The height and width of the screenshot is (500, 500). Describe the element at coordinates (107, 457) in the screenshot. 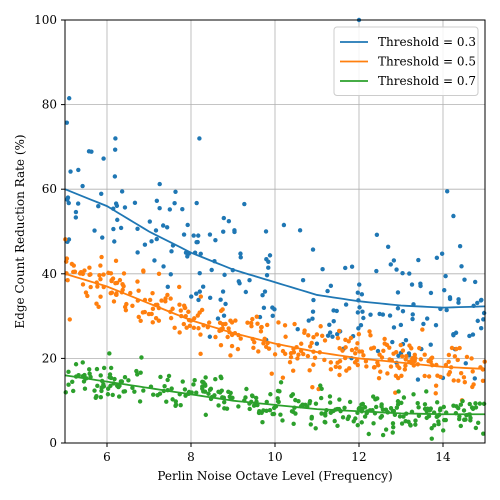

I see `x-tick-label: 6` at that location.